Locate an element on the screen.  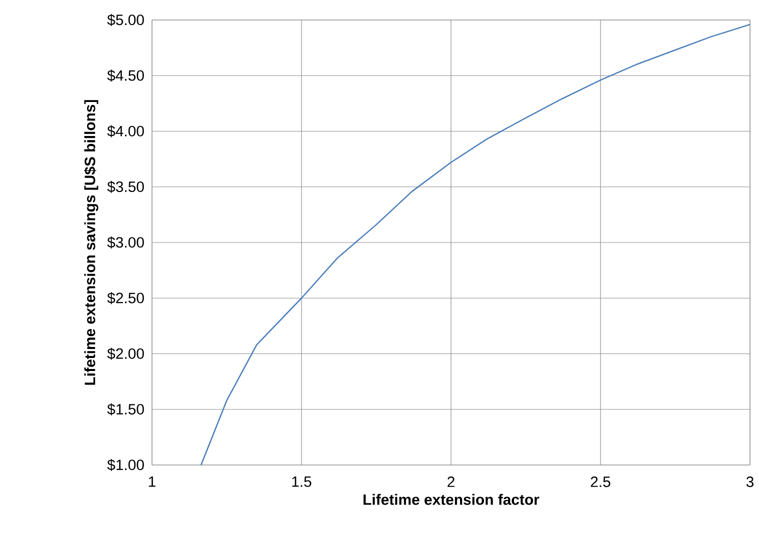
x-tick-label: 1 is located at coordinates (152, 481).